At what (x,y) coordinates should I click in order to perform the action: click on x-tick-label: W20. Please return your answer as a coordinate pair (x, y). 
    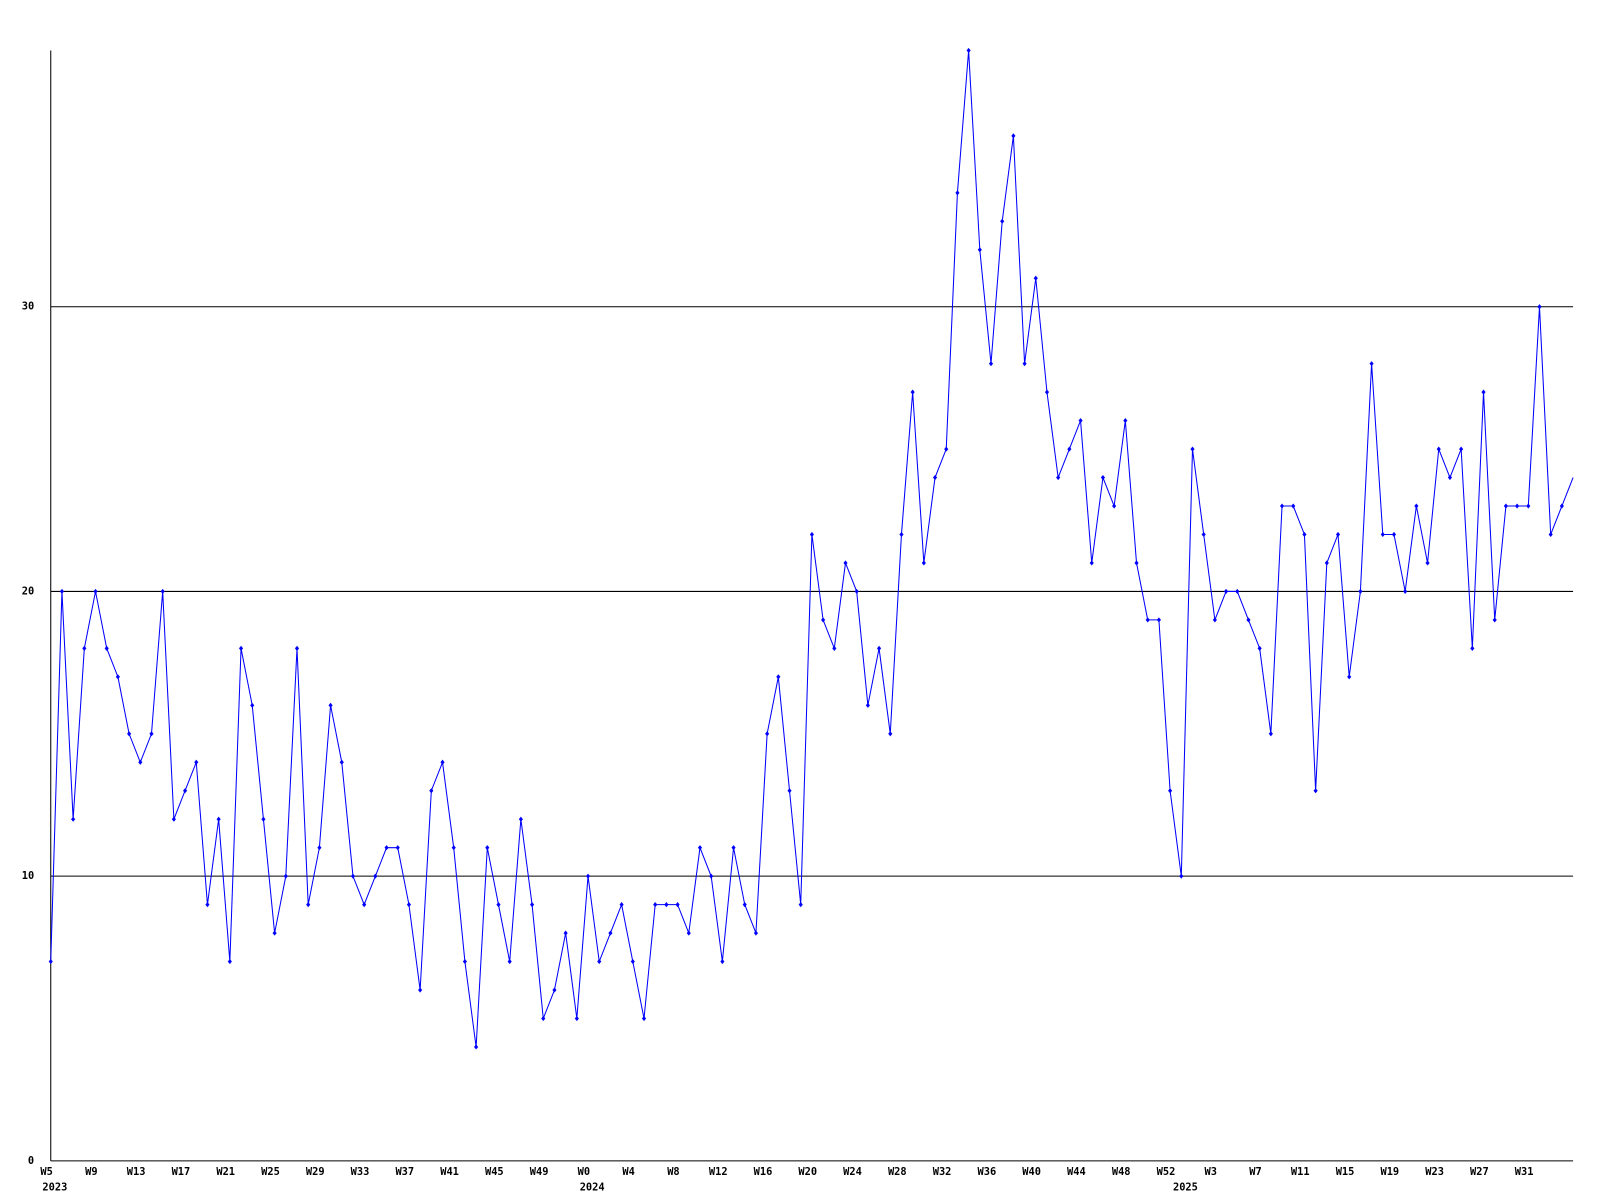
    Looking at the image, I should click on (807, 1172).